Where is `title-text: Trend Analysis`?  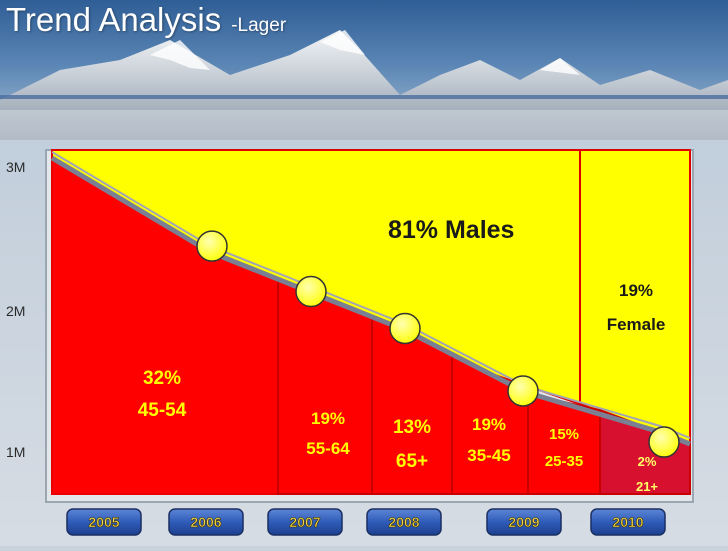 title-text: Trend Analysis is located at coordinates (114, 19).